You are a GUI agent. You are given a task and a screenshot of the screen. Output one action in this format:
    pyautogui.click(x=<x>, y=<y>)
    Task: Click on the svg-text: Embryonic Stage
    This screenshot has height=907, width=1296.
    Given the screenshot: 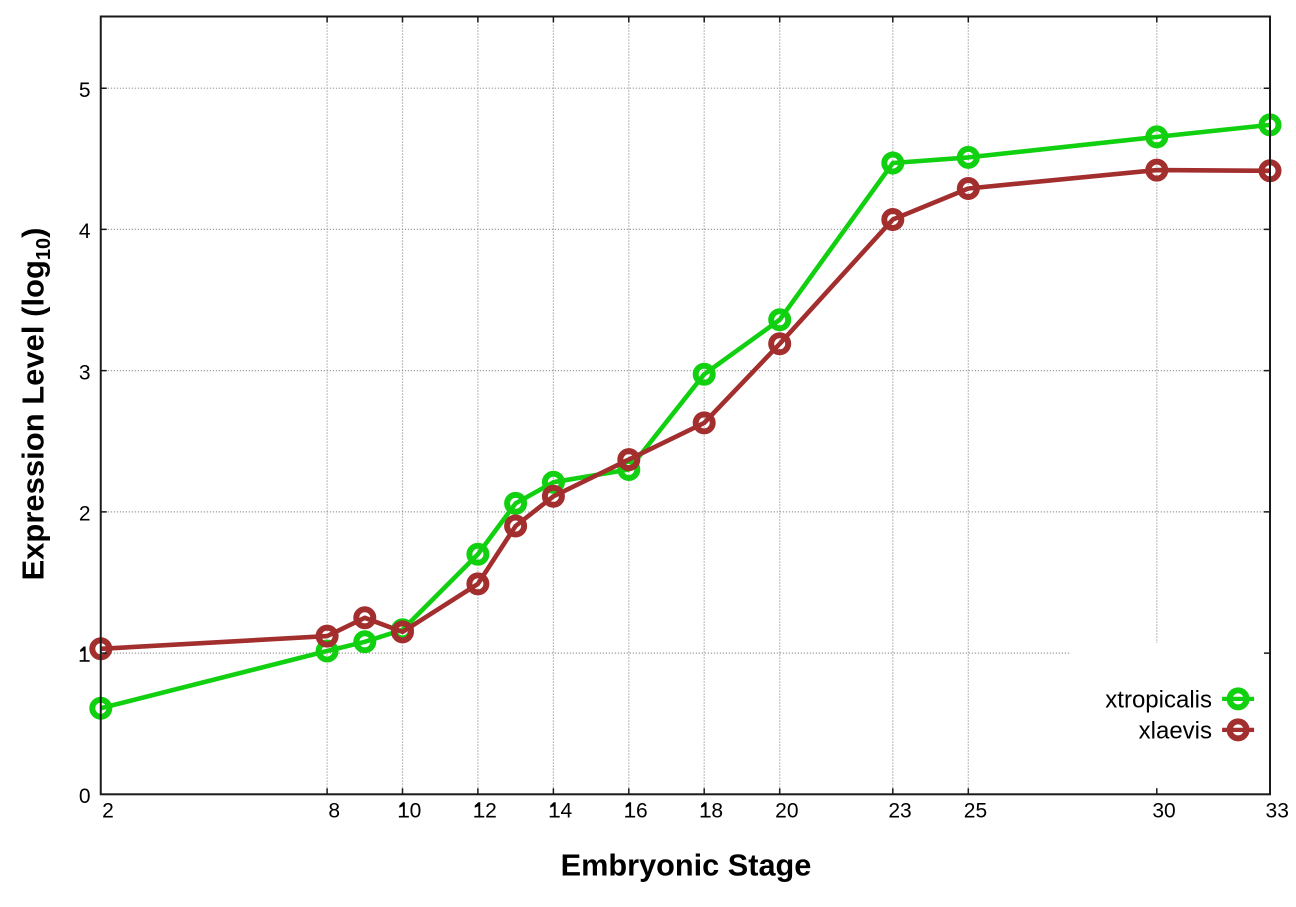 What is the action you would take?
    pyautogui.click(x=686, y=865)
    